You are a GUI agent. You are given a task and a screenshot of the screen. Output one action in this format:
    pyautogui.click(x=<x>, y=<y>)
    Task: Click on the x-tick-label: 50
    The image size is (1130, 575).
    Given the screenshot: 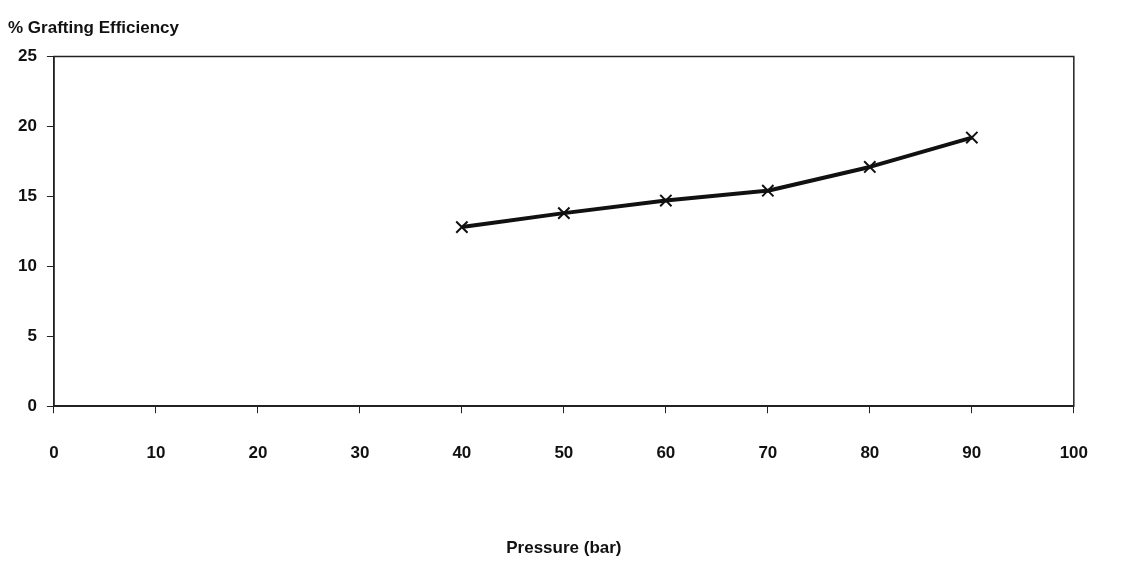 What is the action you would take?
    pyautogui.click(x=564, y=453)
    